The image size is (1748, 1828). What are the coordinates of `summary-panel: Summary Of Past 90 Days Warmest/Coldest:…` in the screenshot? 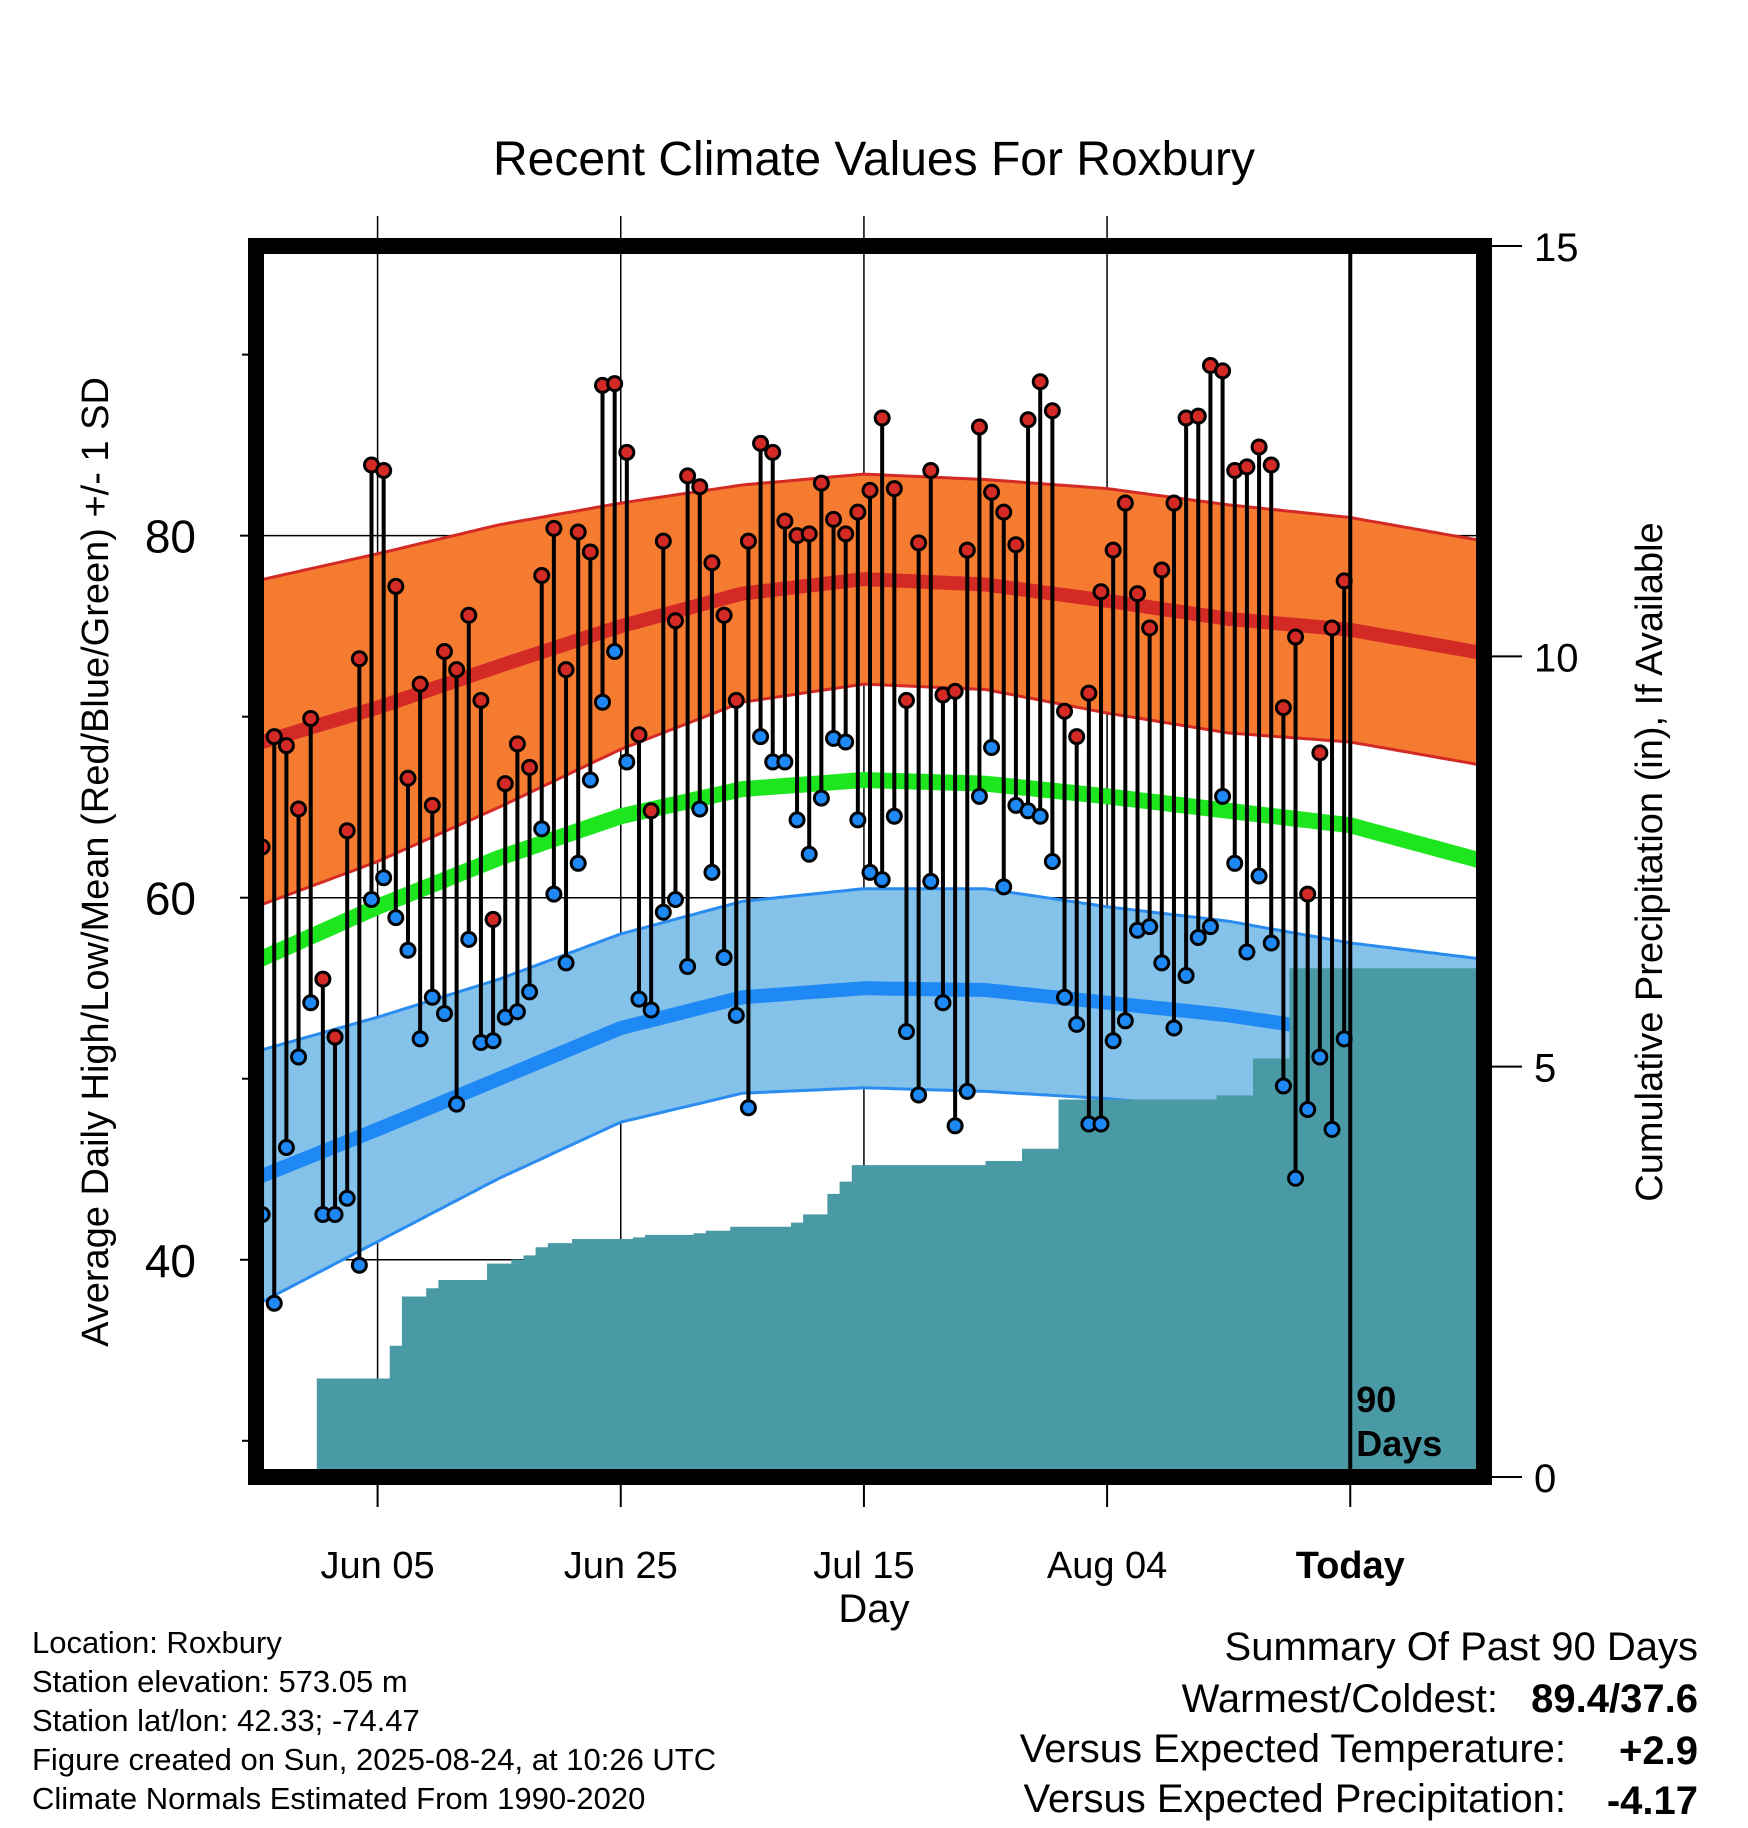 It's located at (1359, 1724).